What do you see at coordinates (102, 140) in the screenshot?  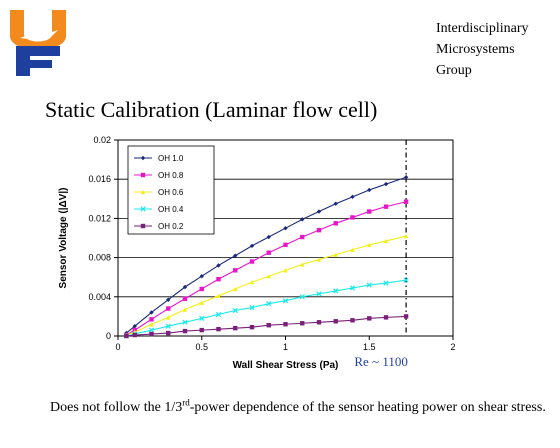 I see `y-tick-label: 0.02` at bounding box center [102, 140].